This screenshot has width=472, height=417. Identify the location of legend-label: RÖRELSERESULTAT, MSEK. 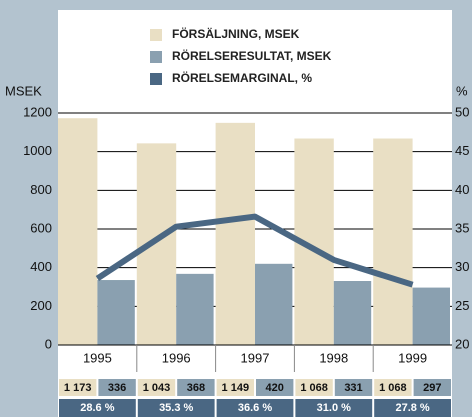
(252, 55).